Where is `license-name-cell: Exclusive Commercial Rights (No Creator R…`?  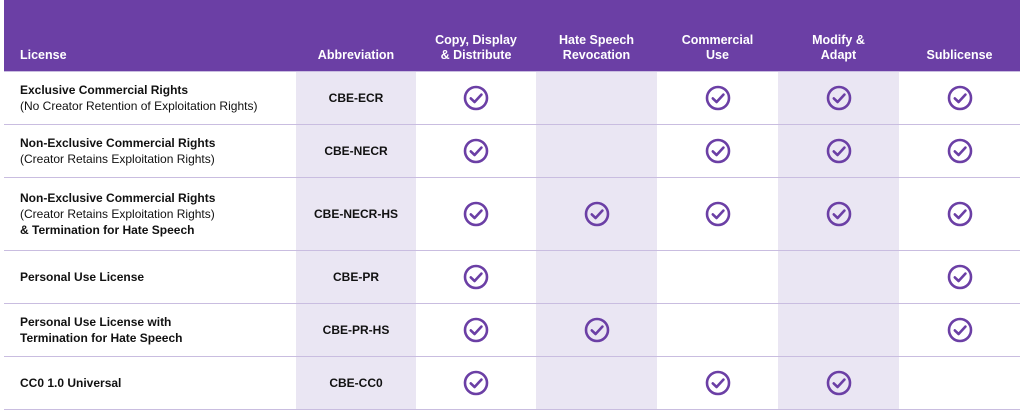 license-name-cell: Exclusive Commercial Rights (No Creator R… is located at coordinates (150, 98).